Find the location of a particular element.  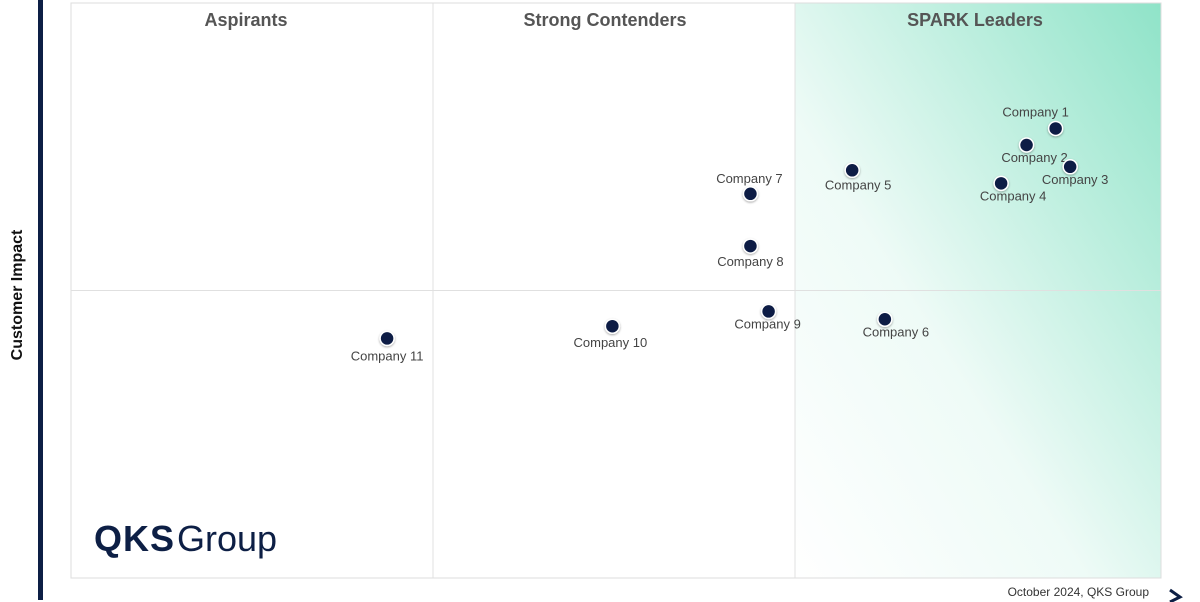

point-label-company-9: Company 9 is located at coordinates (767, 323).